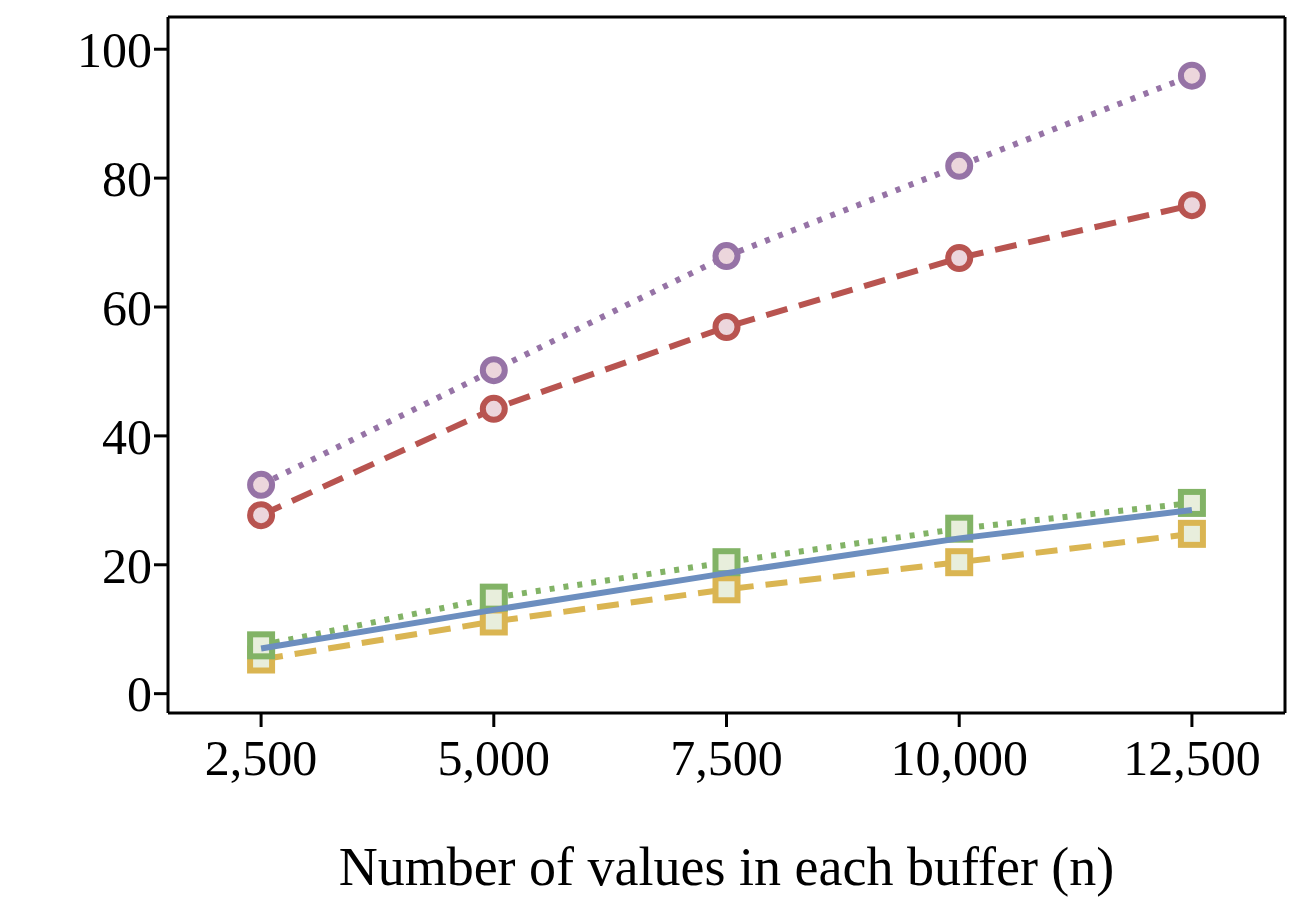  I want to click on y-tick-label: 80, so click(127, 178).